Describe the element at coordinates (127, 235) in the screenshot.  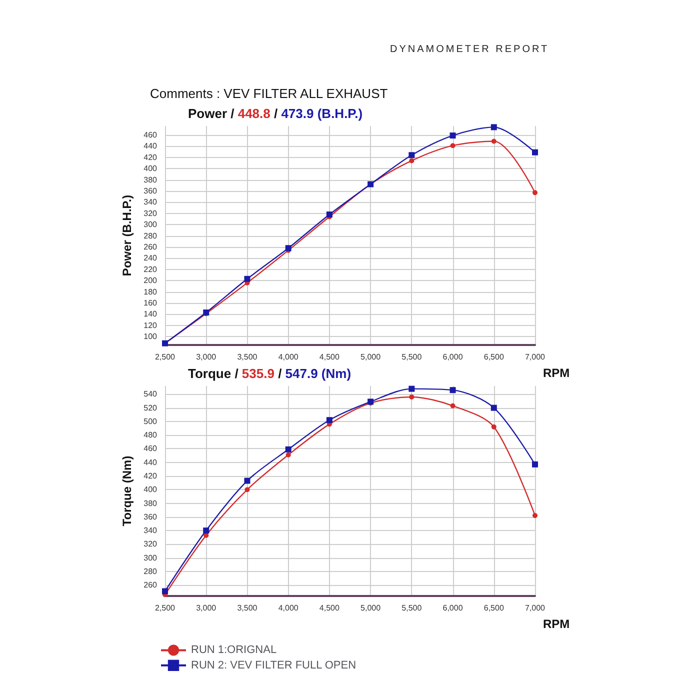
I see `y-axis-title: Power (B.H.P.)` at that location.